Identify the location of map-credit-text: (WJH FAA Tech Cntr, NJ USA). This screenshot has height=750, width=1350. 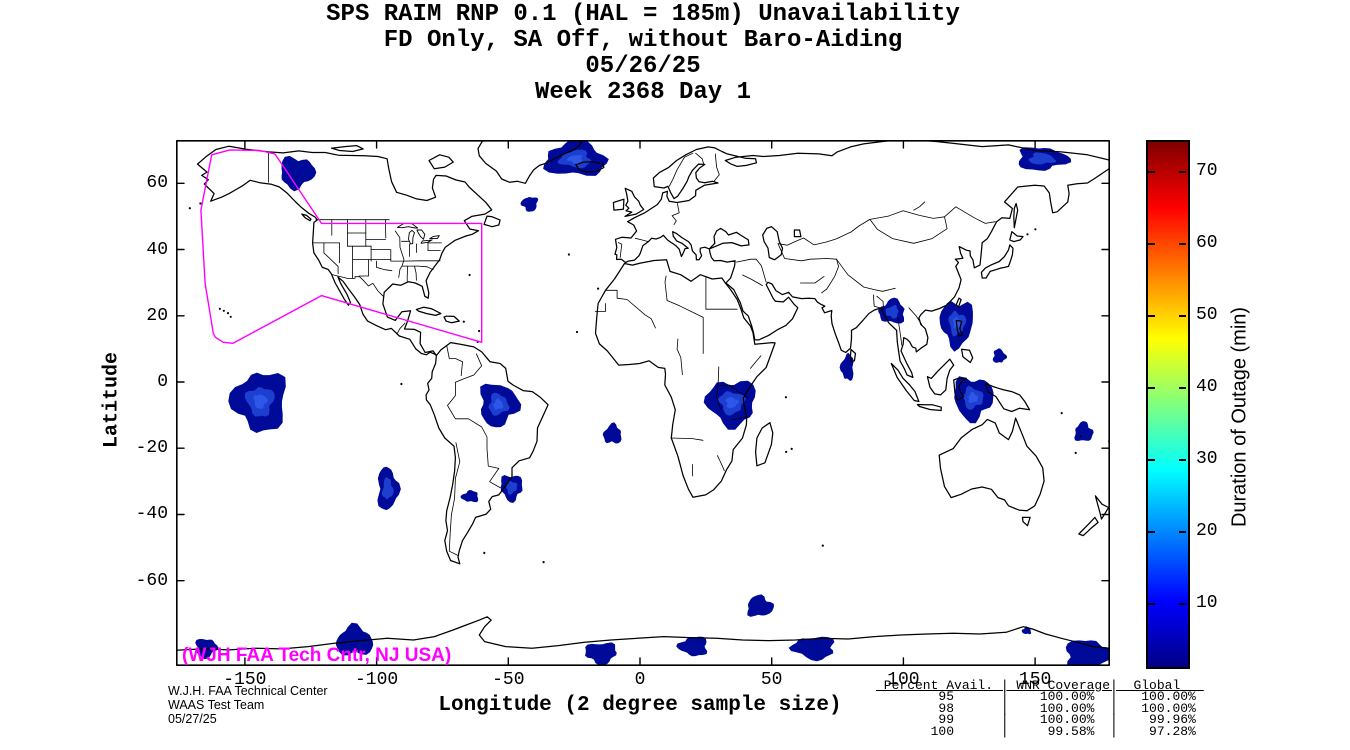
(317, 655).